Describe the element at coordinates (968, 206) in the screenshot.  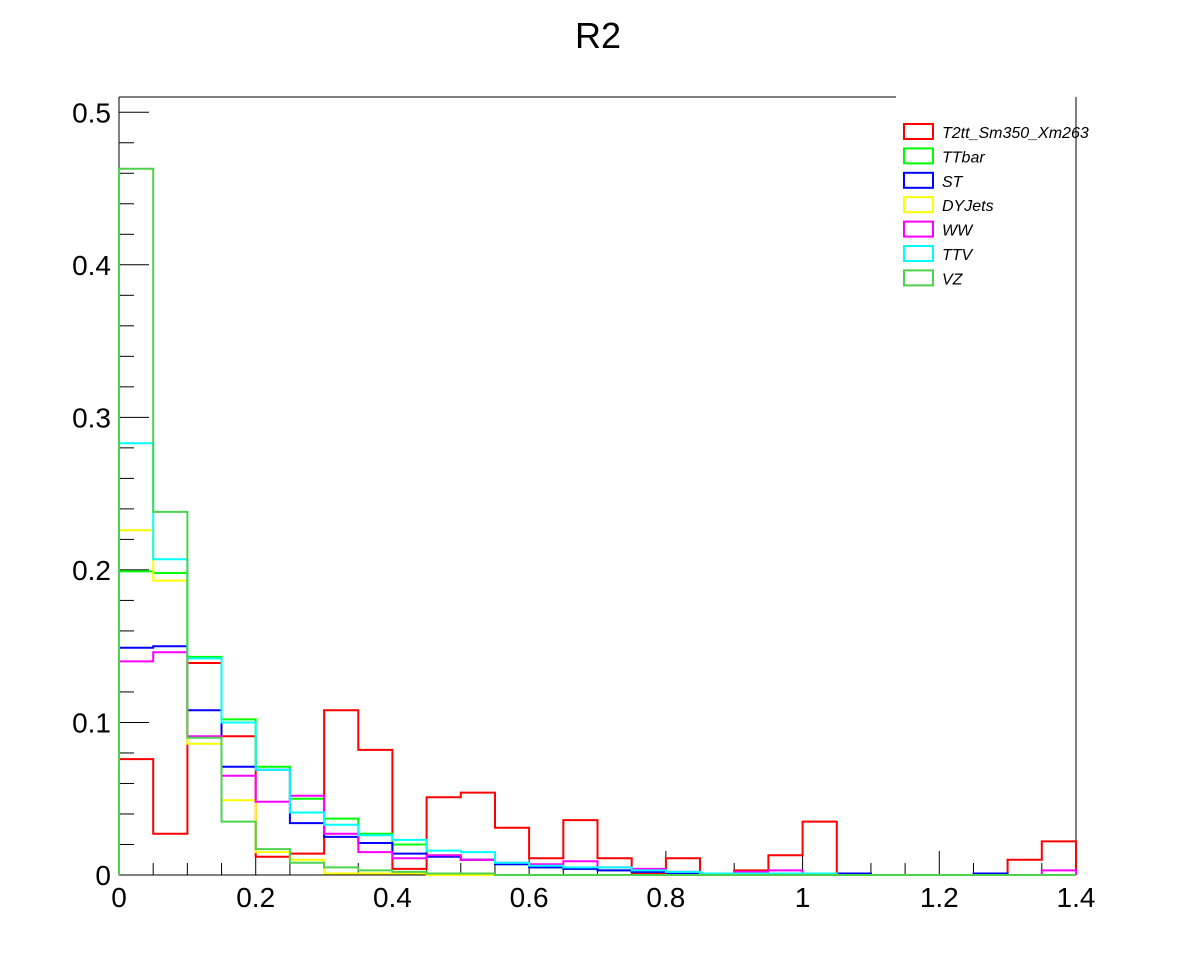
I see `legend-label-dyjets: DYJets` at that location.